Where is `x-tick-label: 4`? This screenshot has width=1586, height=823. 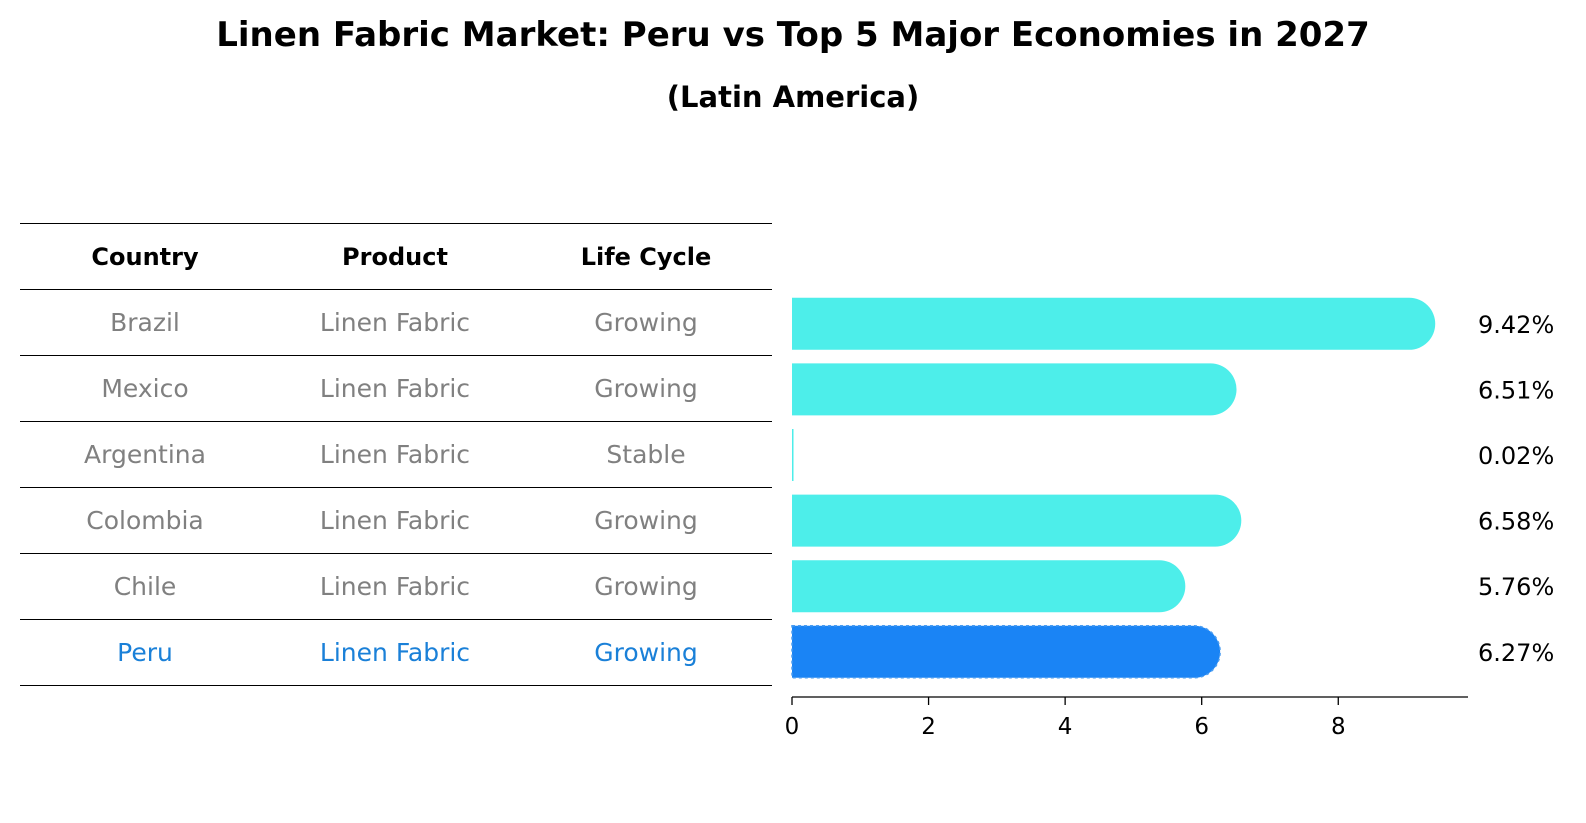 x-tick-label: 4 is located at coordinates (1065, 727).